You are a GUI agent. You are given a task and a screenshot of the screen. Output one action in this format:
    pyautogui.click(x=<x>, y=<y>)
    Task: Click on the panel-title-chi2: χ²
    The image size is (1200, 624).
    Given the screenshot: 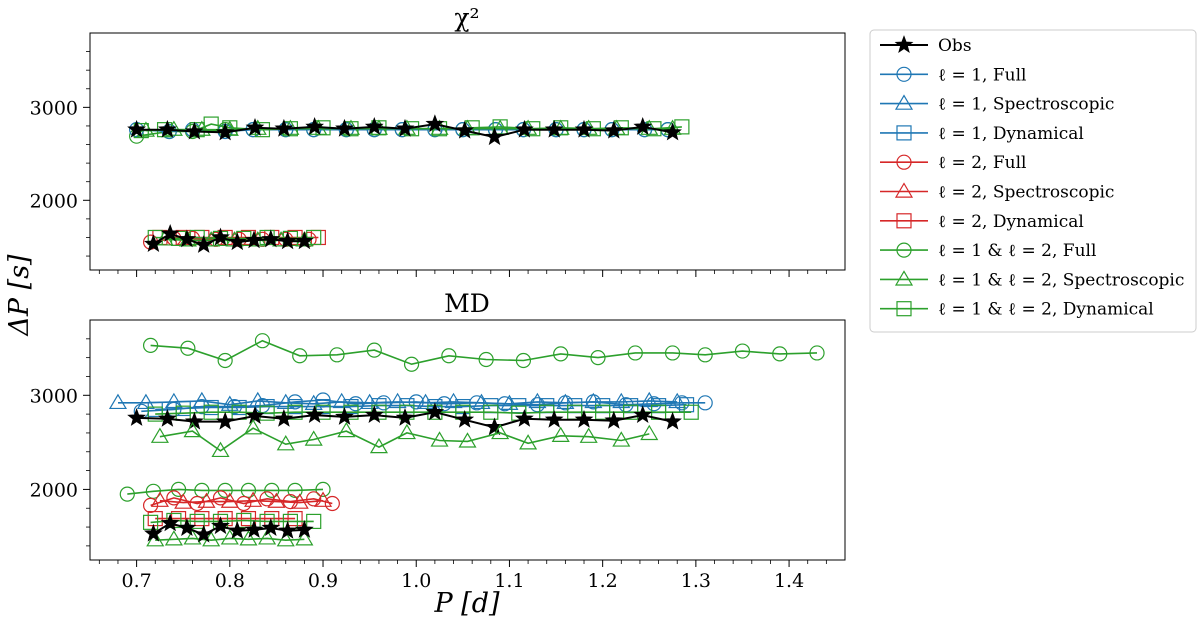 What is the action you would take?
    pyautogui.click(x=466, y=17)
    